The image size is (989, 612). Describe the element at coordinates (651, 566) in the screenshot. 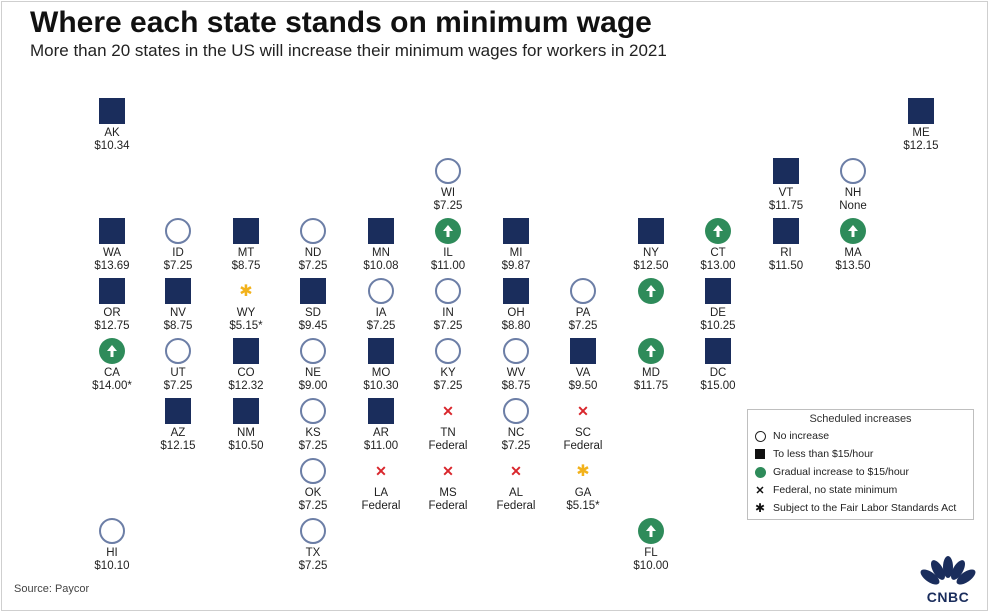

I see `state-wage: $10.00` at that location.